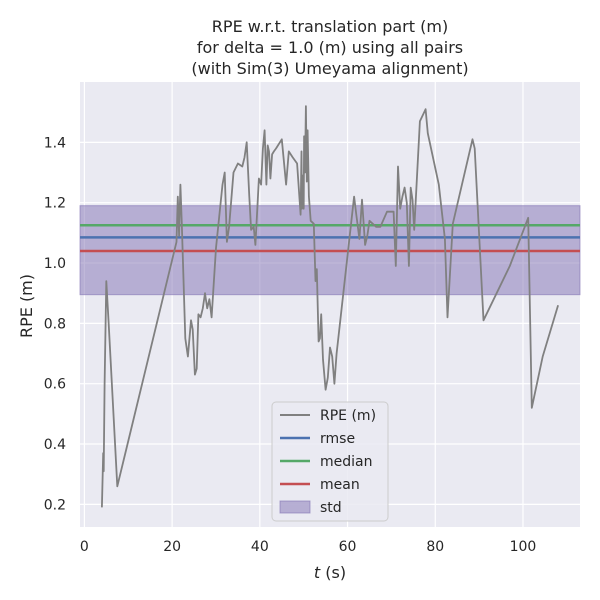 The image size is (600, 600). What do you see at coordinates (340, 485) in the screenshot?
I see `legend-label-mean: mean` at bounding box center [340, 485].